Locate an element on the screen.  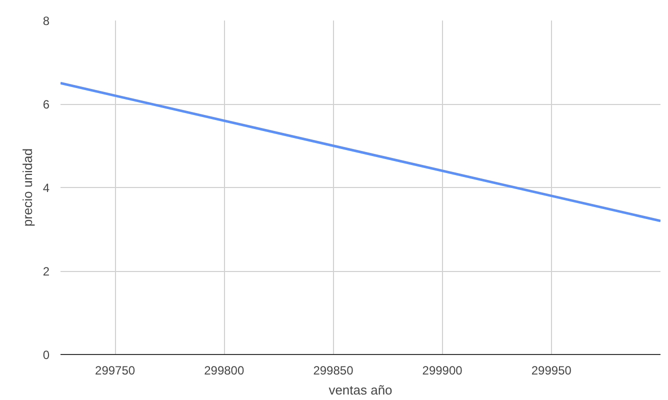
y-tick-label: 0 is located at coordinates (46, 355).